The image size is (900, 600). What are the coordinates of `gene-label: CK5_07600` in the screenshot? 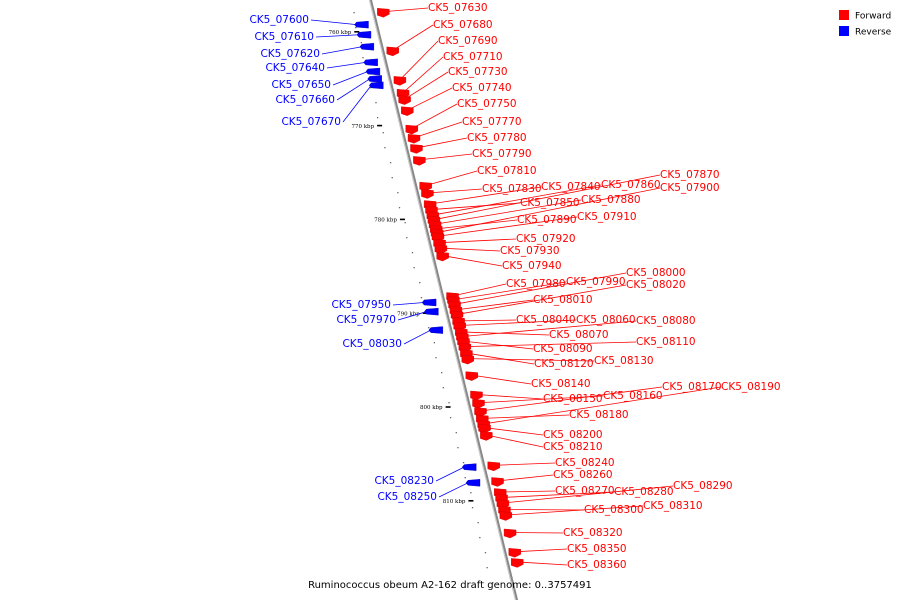 It's located at (279, 20).